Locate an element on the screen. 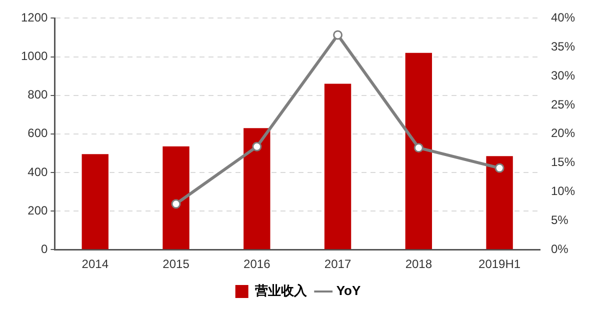 The width and height of the screenshot is (597, 336). y-tick-label: 1200 is located at coordinates (34, 17).